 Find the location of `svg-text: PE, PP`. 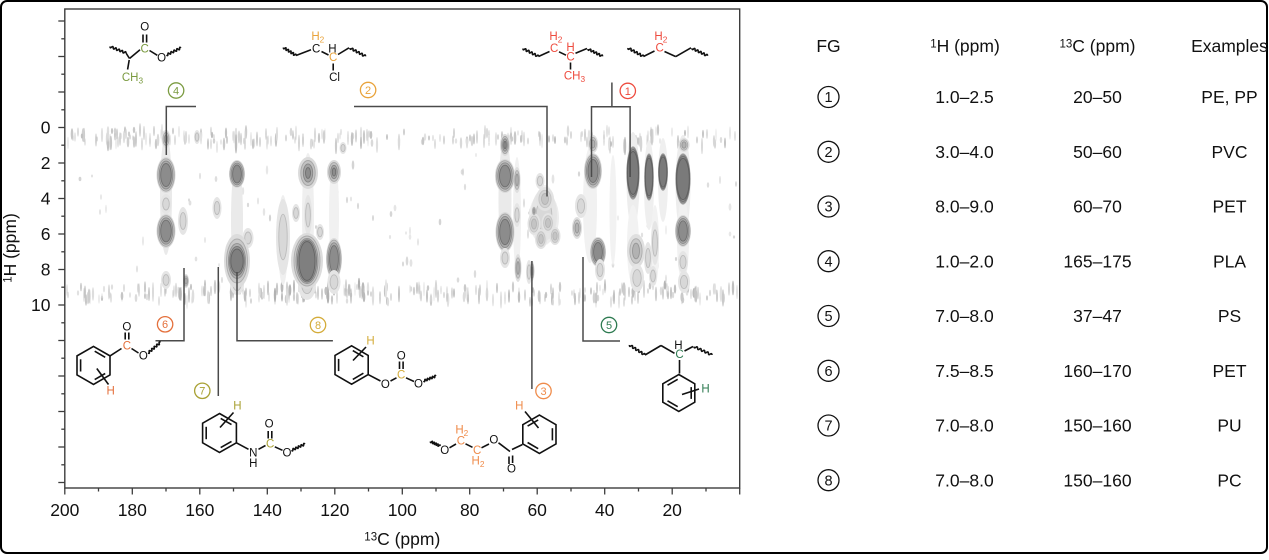

svg-text: PE, PP is located at coordinates (1229, 97).